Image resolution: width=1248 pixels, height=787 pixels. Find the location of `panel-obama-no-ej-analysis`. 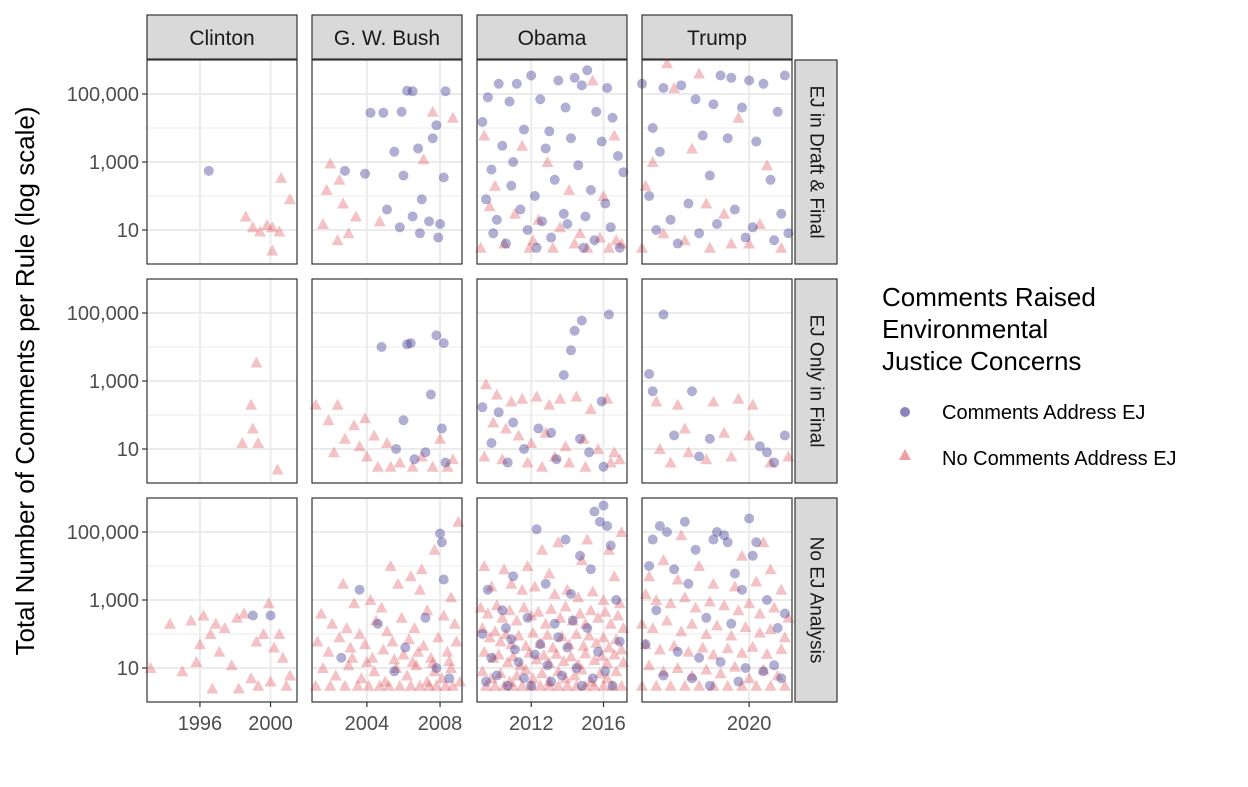

panel-obama-no-ej-analysis is located at coordinates (552, 600).